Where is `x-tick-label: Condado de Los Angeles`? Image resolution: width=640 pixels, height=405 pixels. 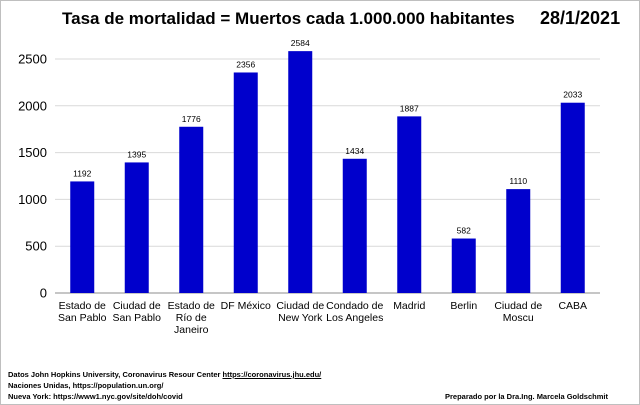
x-tick-label: Condado de Los Angeles is located at coordinates (354, 312).